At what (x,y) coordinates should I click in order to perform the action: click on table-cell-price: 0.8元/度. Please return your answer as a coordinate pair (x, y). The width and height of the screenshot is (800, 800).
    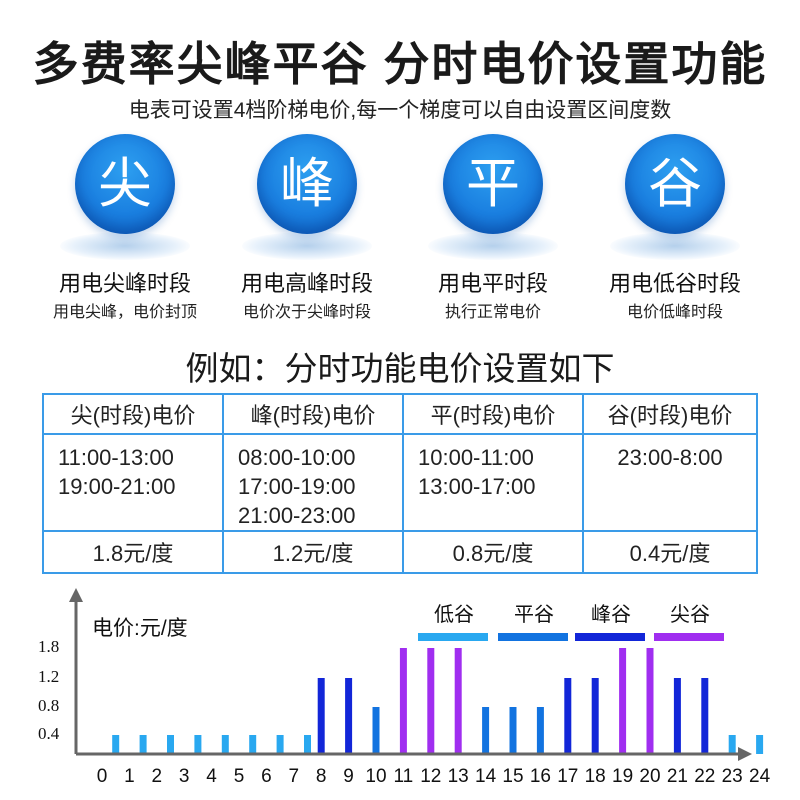
    Looking at the image, I should click on (493, 552).